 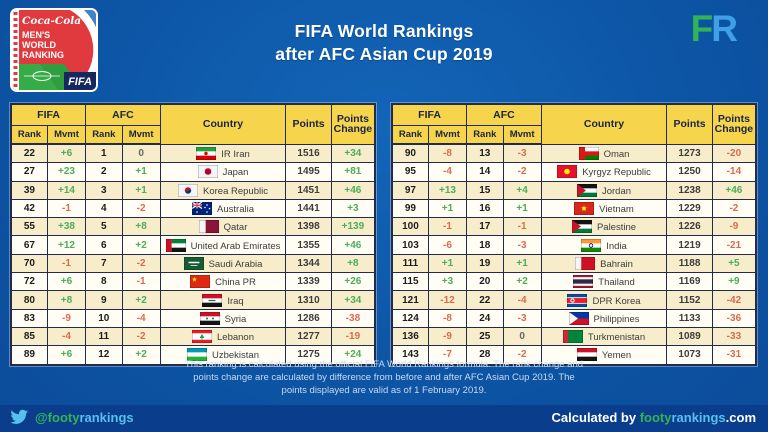 What do you see at coordinates (308, 227) in the screenshot?
I see `points-cell: 1398` at bounding box center [308, 227].